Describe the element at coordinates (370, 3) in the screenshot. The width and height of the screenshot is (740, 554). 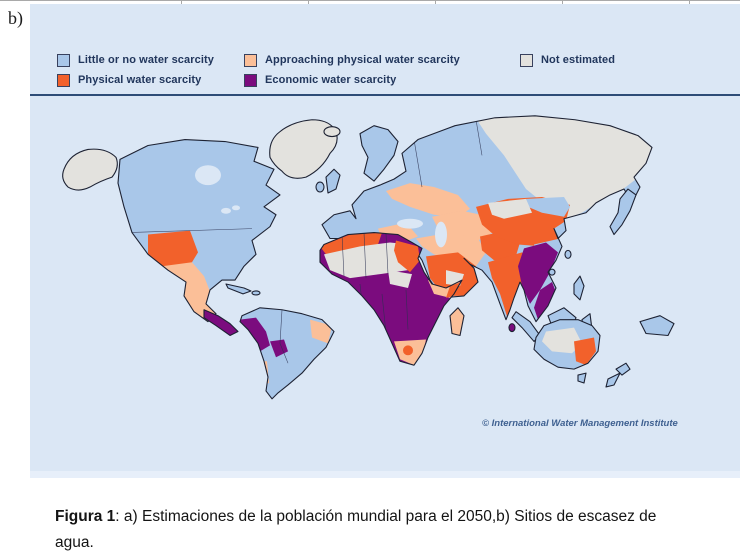
I see `previous-figure-axis-line` at that location.